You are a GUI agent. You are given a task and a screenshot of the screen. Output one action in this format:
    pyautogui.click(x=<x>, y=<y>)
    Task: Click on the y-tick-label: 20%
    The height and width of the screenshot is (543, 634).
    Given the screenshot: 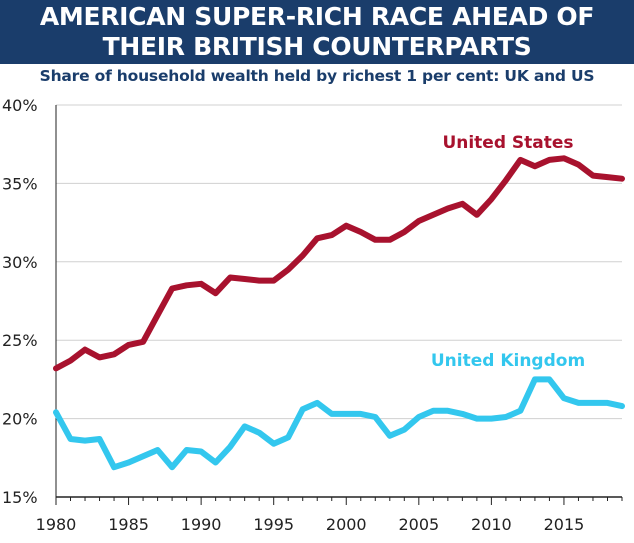 What is the action you would take?
    pyautogui.click(x=20, y=419)
    